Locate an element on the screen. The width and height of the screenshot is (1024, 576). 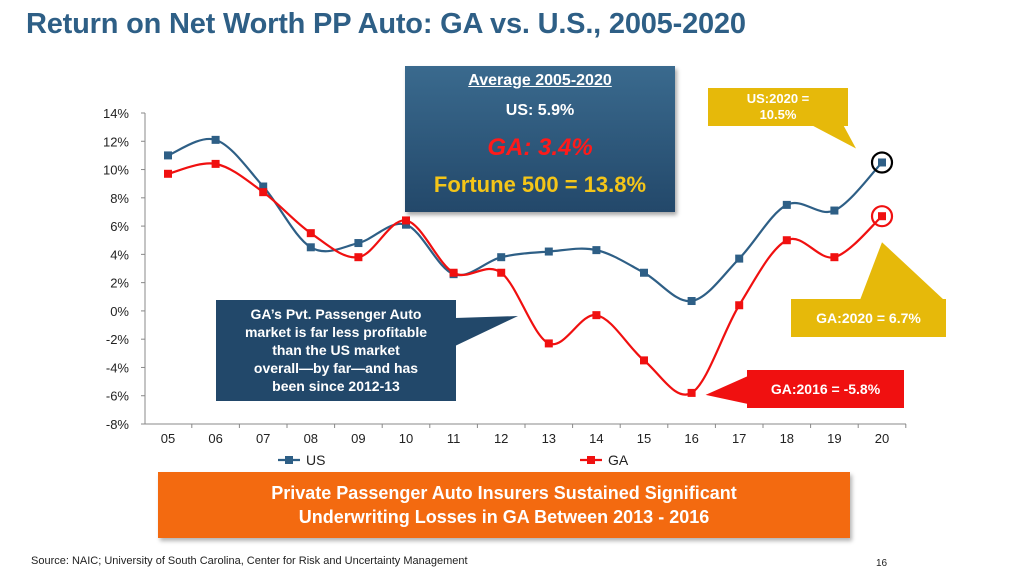
highlight-ga-2020 is located at coordinates (882, 216).